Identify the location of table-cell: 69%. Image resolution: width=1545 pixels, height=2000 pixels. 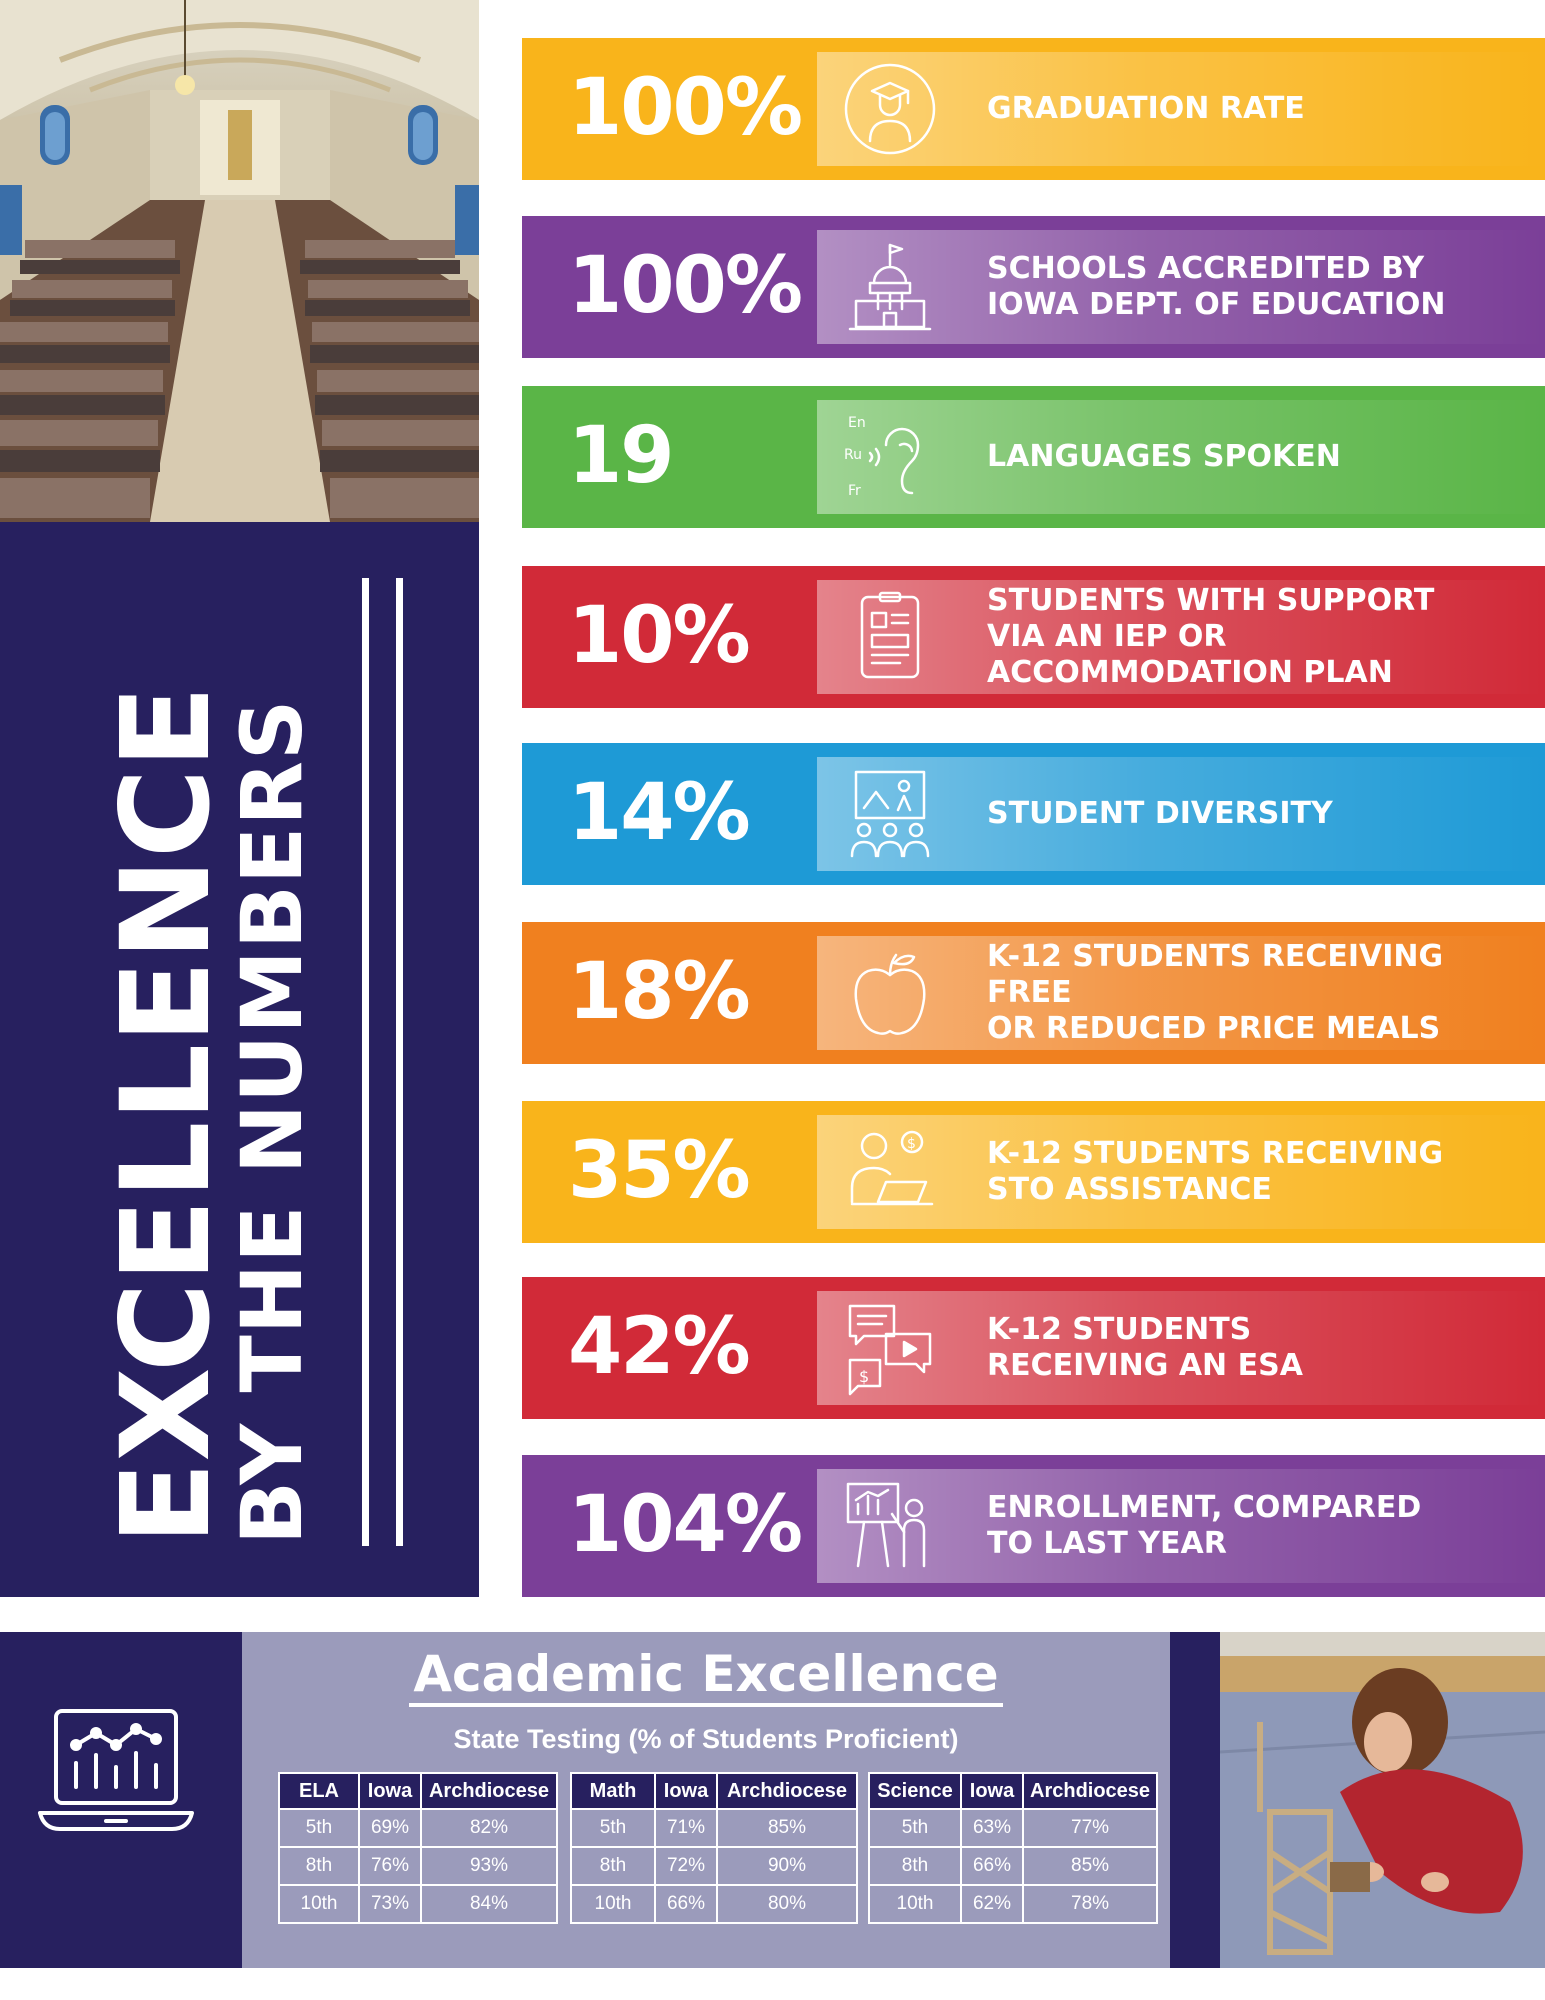
(390, 1828).